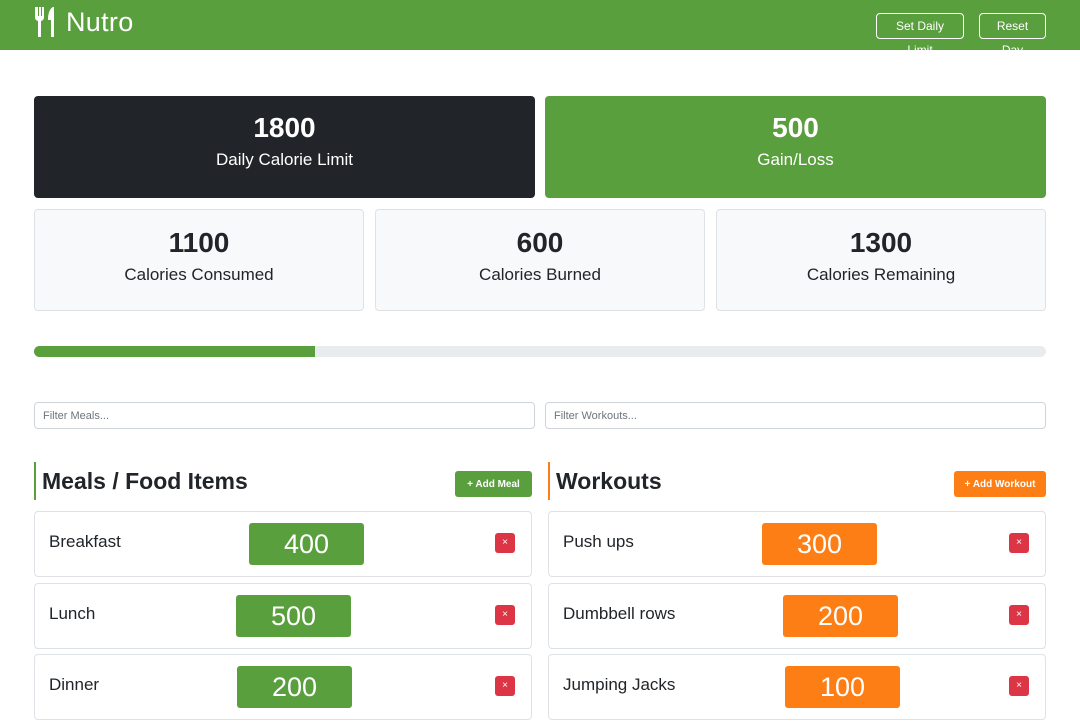 Image resolution: width=1080 pixels, height=726 pixels. What do you see at coordinates (85, 541) in the screenshot?
I see `meal-name: Breakfast` at bounding box center [85, 541].